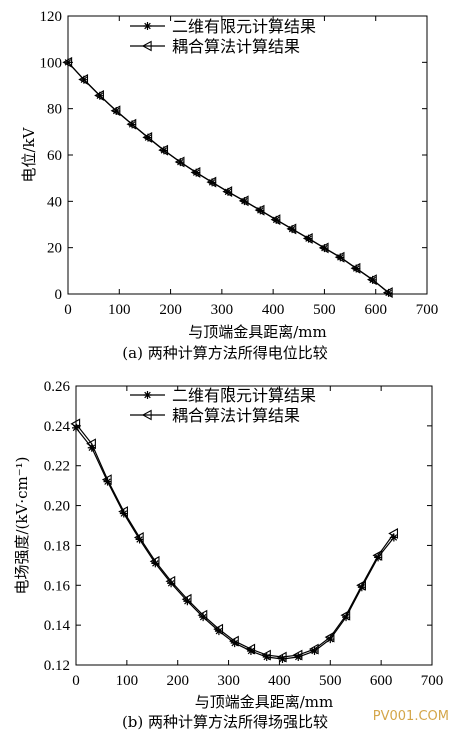 The height and width of the screenshot is (736, 461). I want to click on y-tick-label: 0.14, so click(57, 626).